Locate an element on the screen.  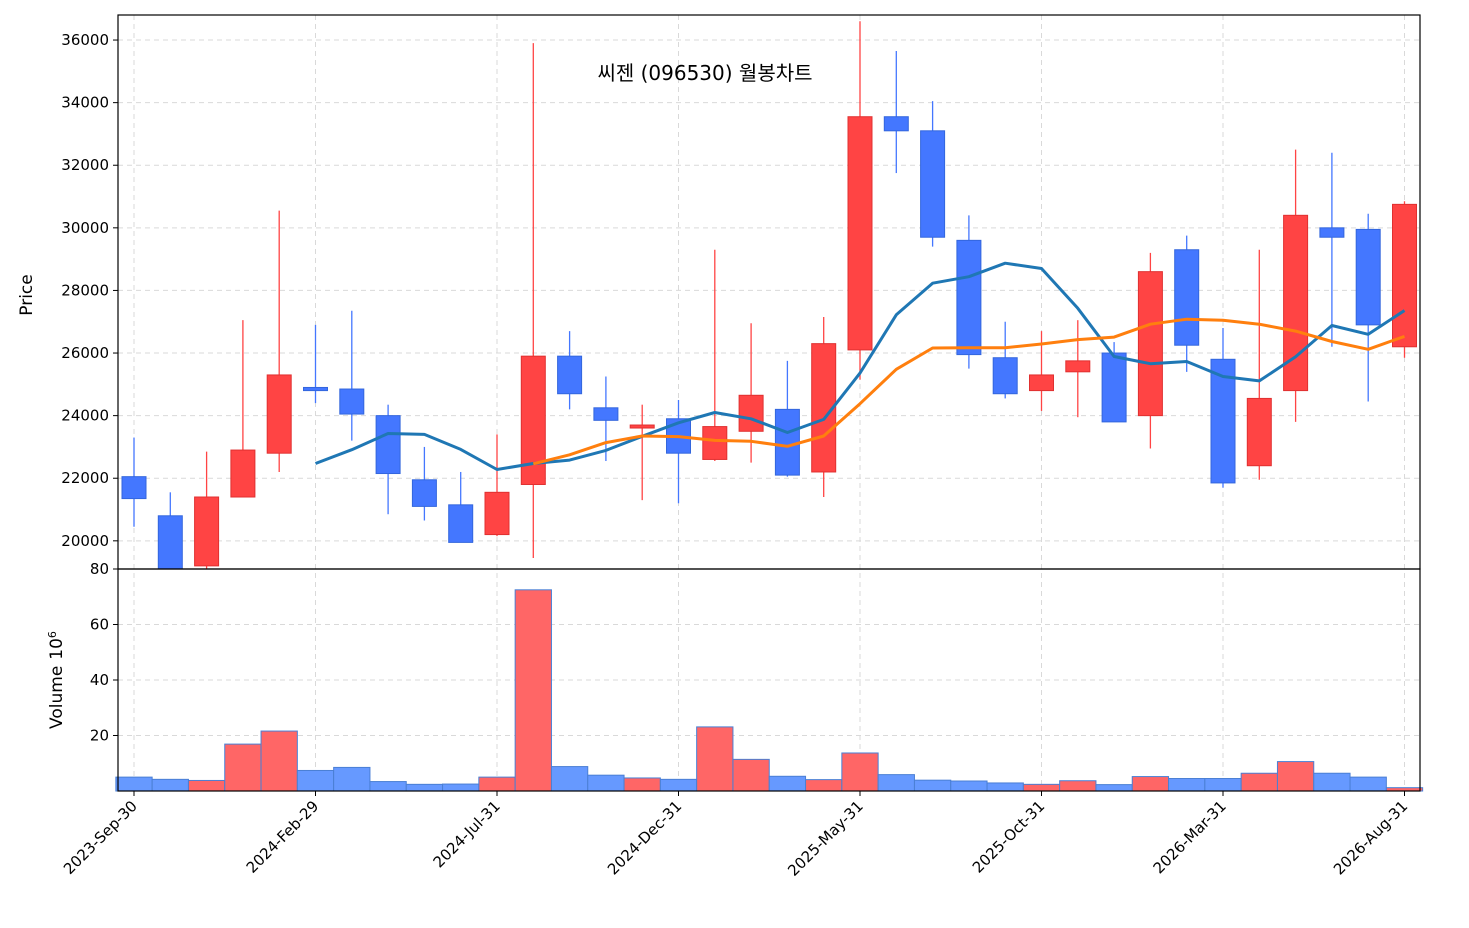
x-tick-label: 2026-Aug-31 is located at coordinates (1370, 837).